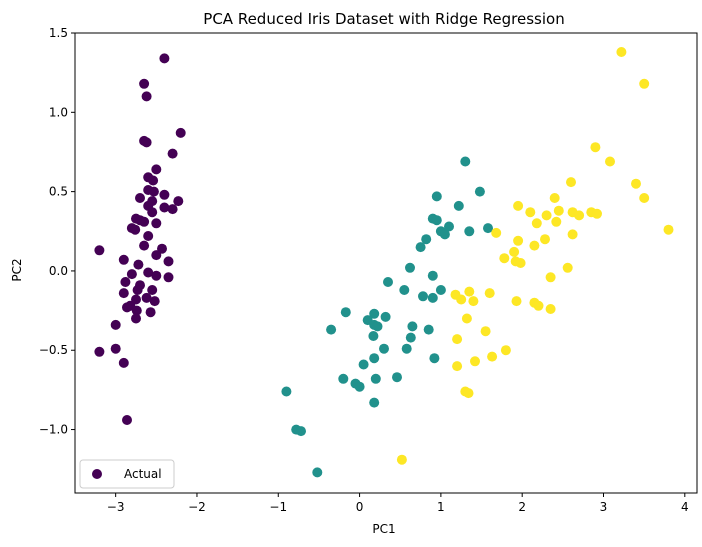  I want to click on legend: Actual, so click(127, 474).